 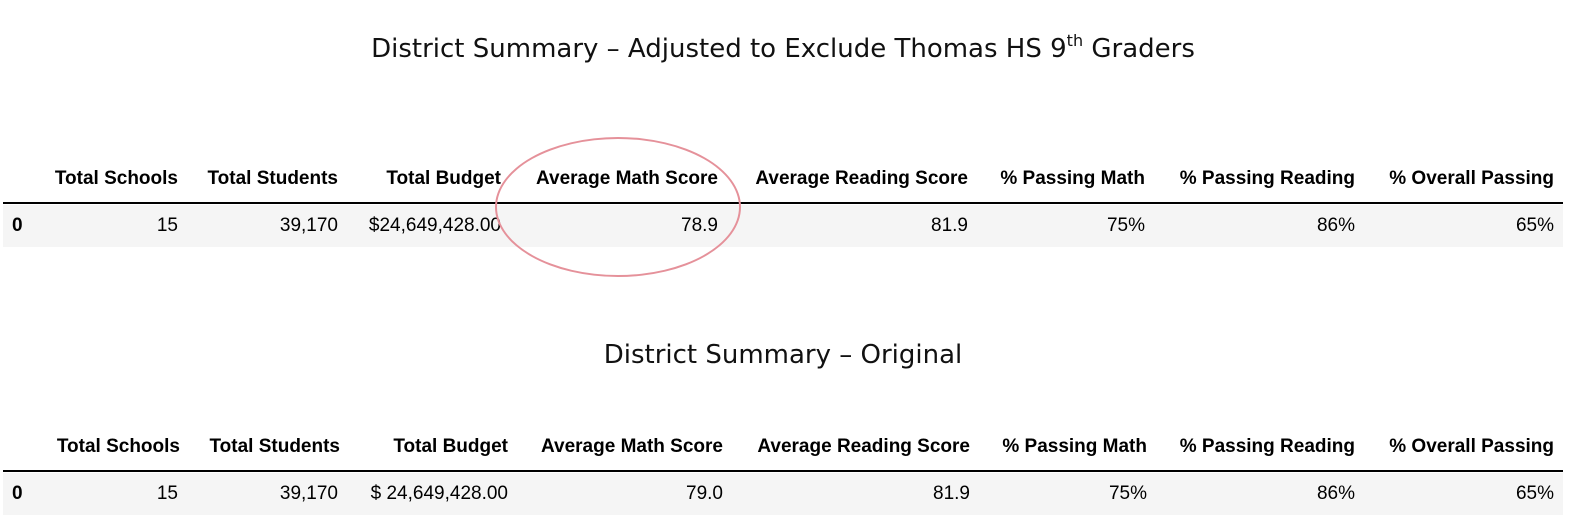 What do you see at coordinates (699, 225) in the screenshot?
I see `cell-average-math-score: 78.9` at bounding box center [699, 225].